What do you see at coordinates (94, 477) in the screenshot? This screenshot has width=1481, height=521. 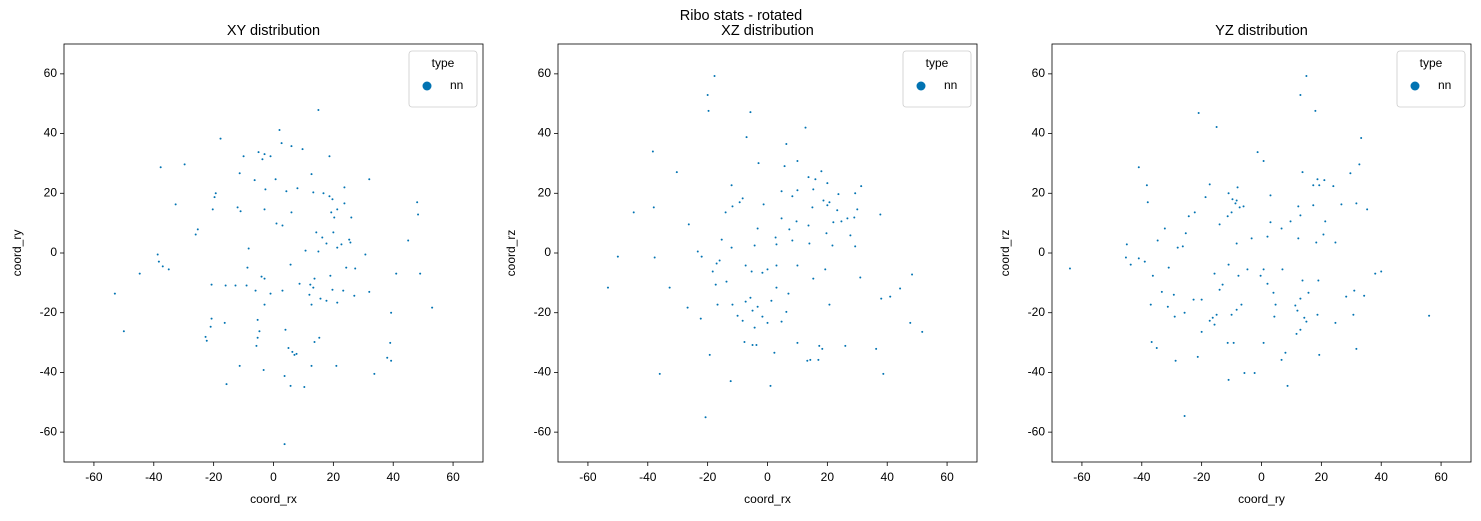 I see `x-tick-label: -60` at bounding box center [94, 477].